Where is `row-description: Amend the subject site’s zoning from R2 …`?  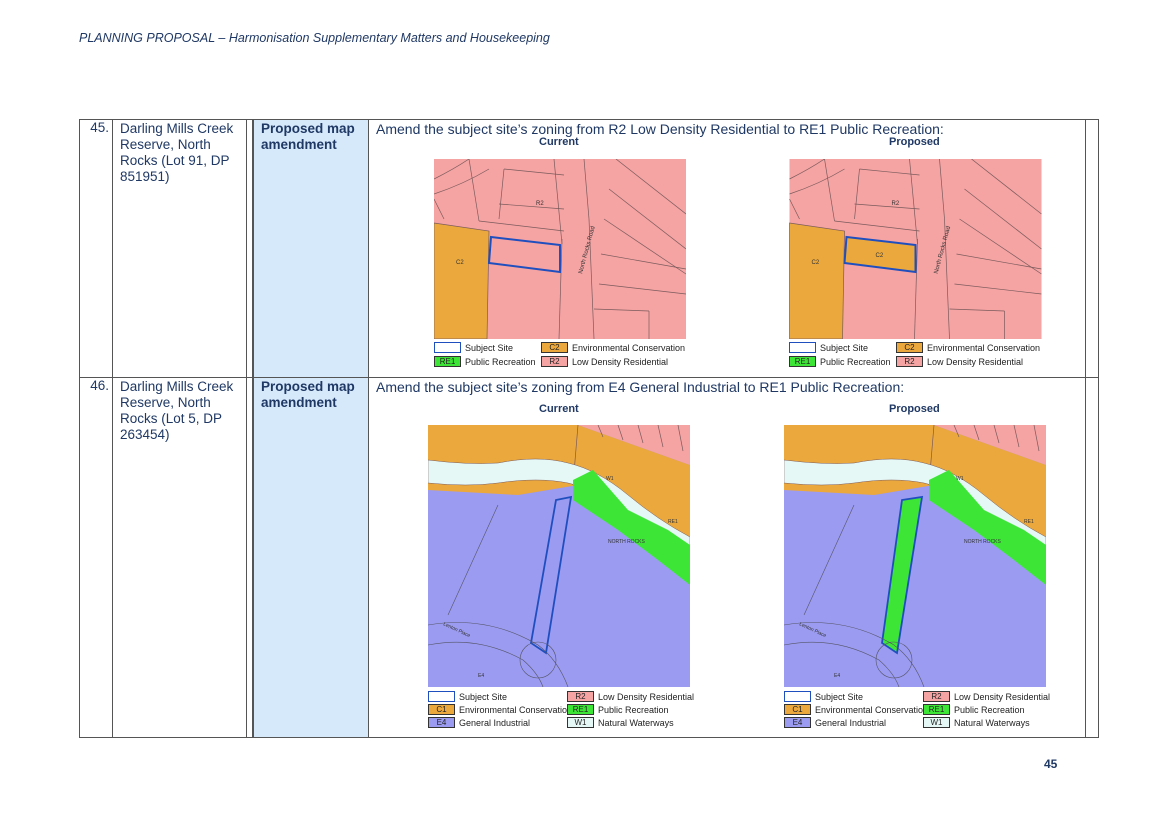 row-description: Amend the subject site’s zoning from R2 … is located at coordinates (660, 129).